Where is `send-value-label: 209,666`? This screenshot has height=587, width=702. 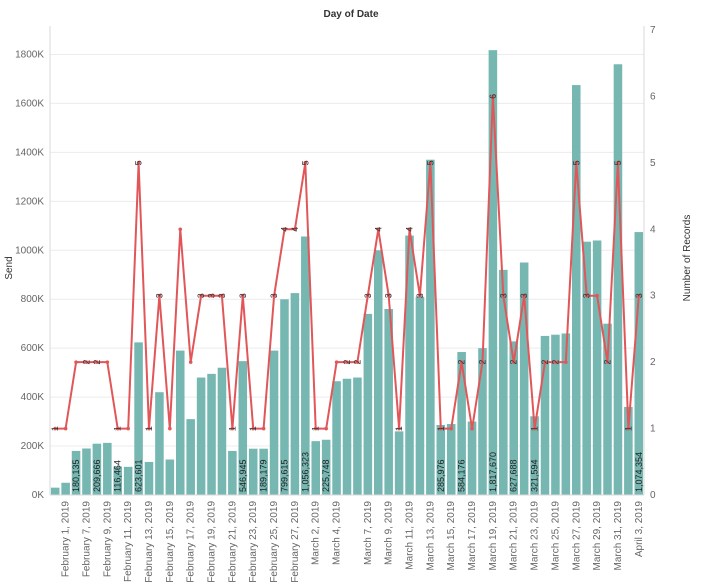
send-value-label: 209,666 is located at coordinates (97, 475).